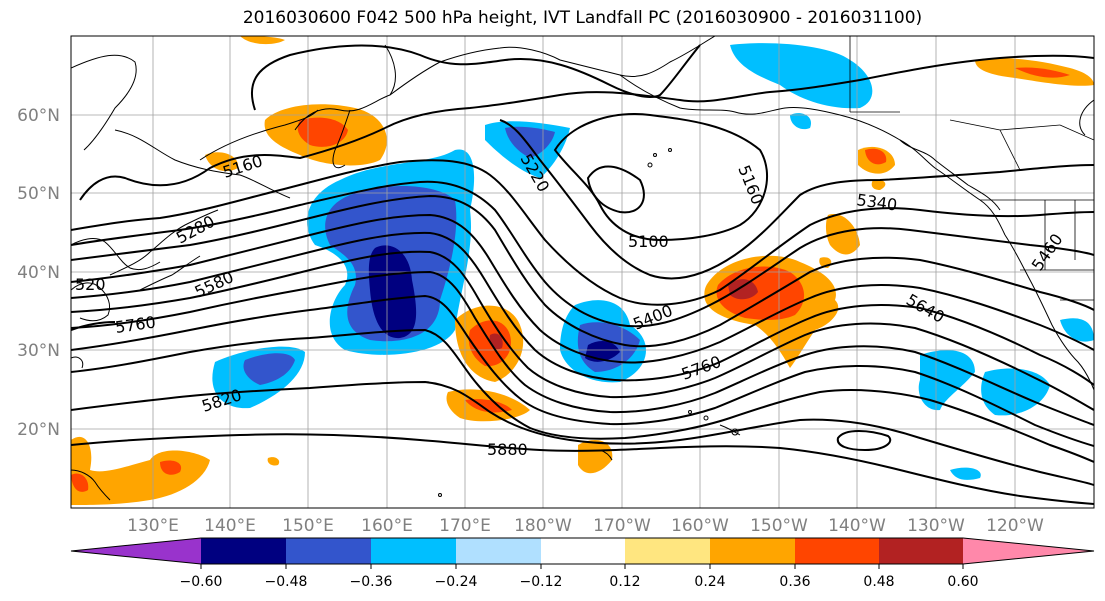 The image size is (1105, 601). What do you see at coordinates (709, 582) in the screenshot?
I see `colorbar-tick-label: 0.24` at bounding box center [709, 582].